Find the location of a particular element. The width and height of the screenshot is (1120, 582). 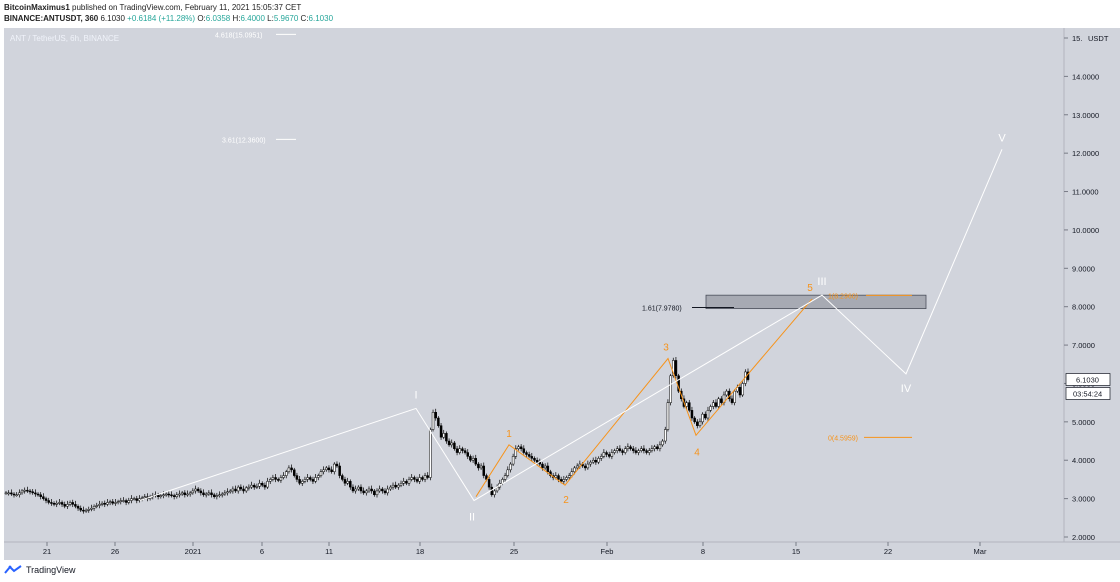

countdown-tag-box is located at coordinates (1088, 393).